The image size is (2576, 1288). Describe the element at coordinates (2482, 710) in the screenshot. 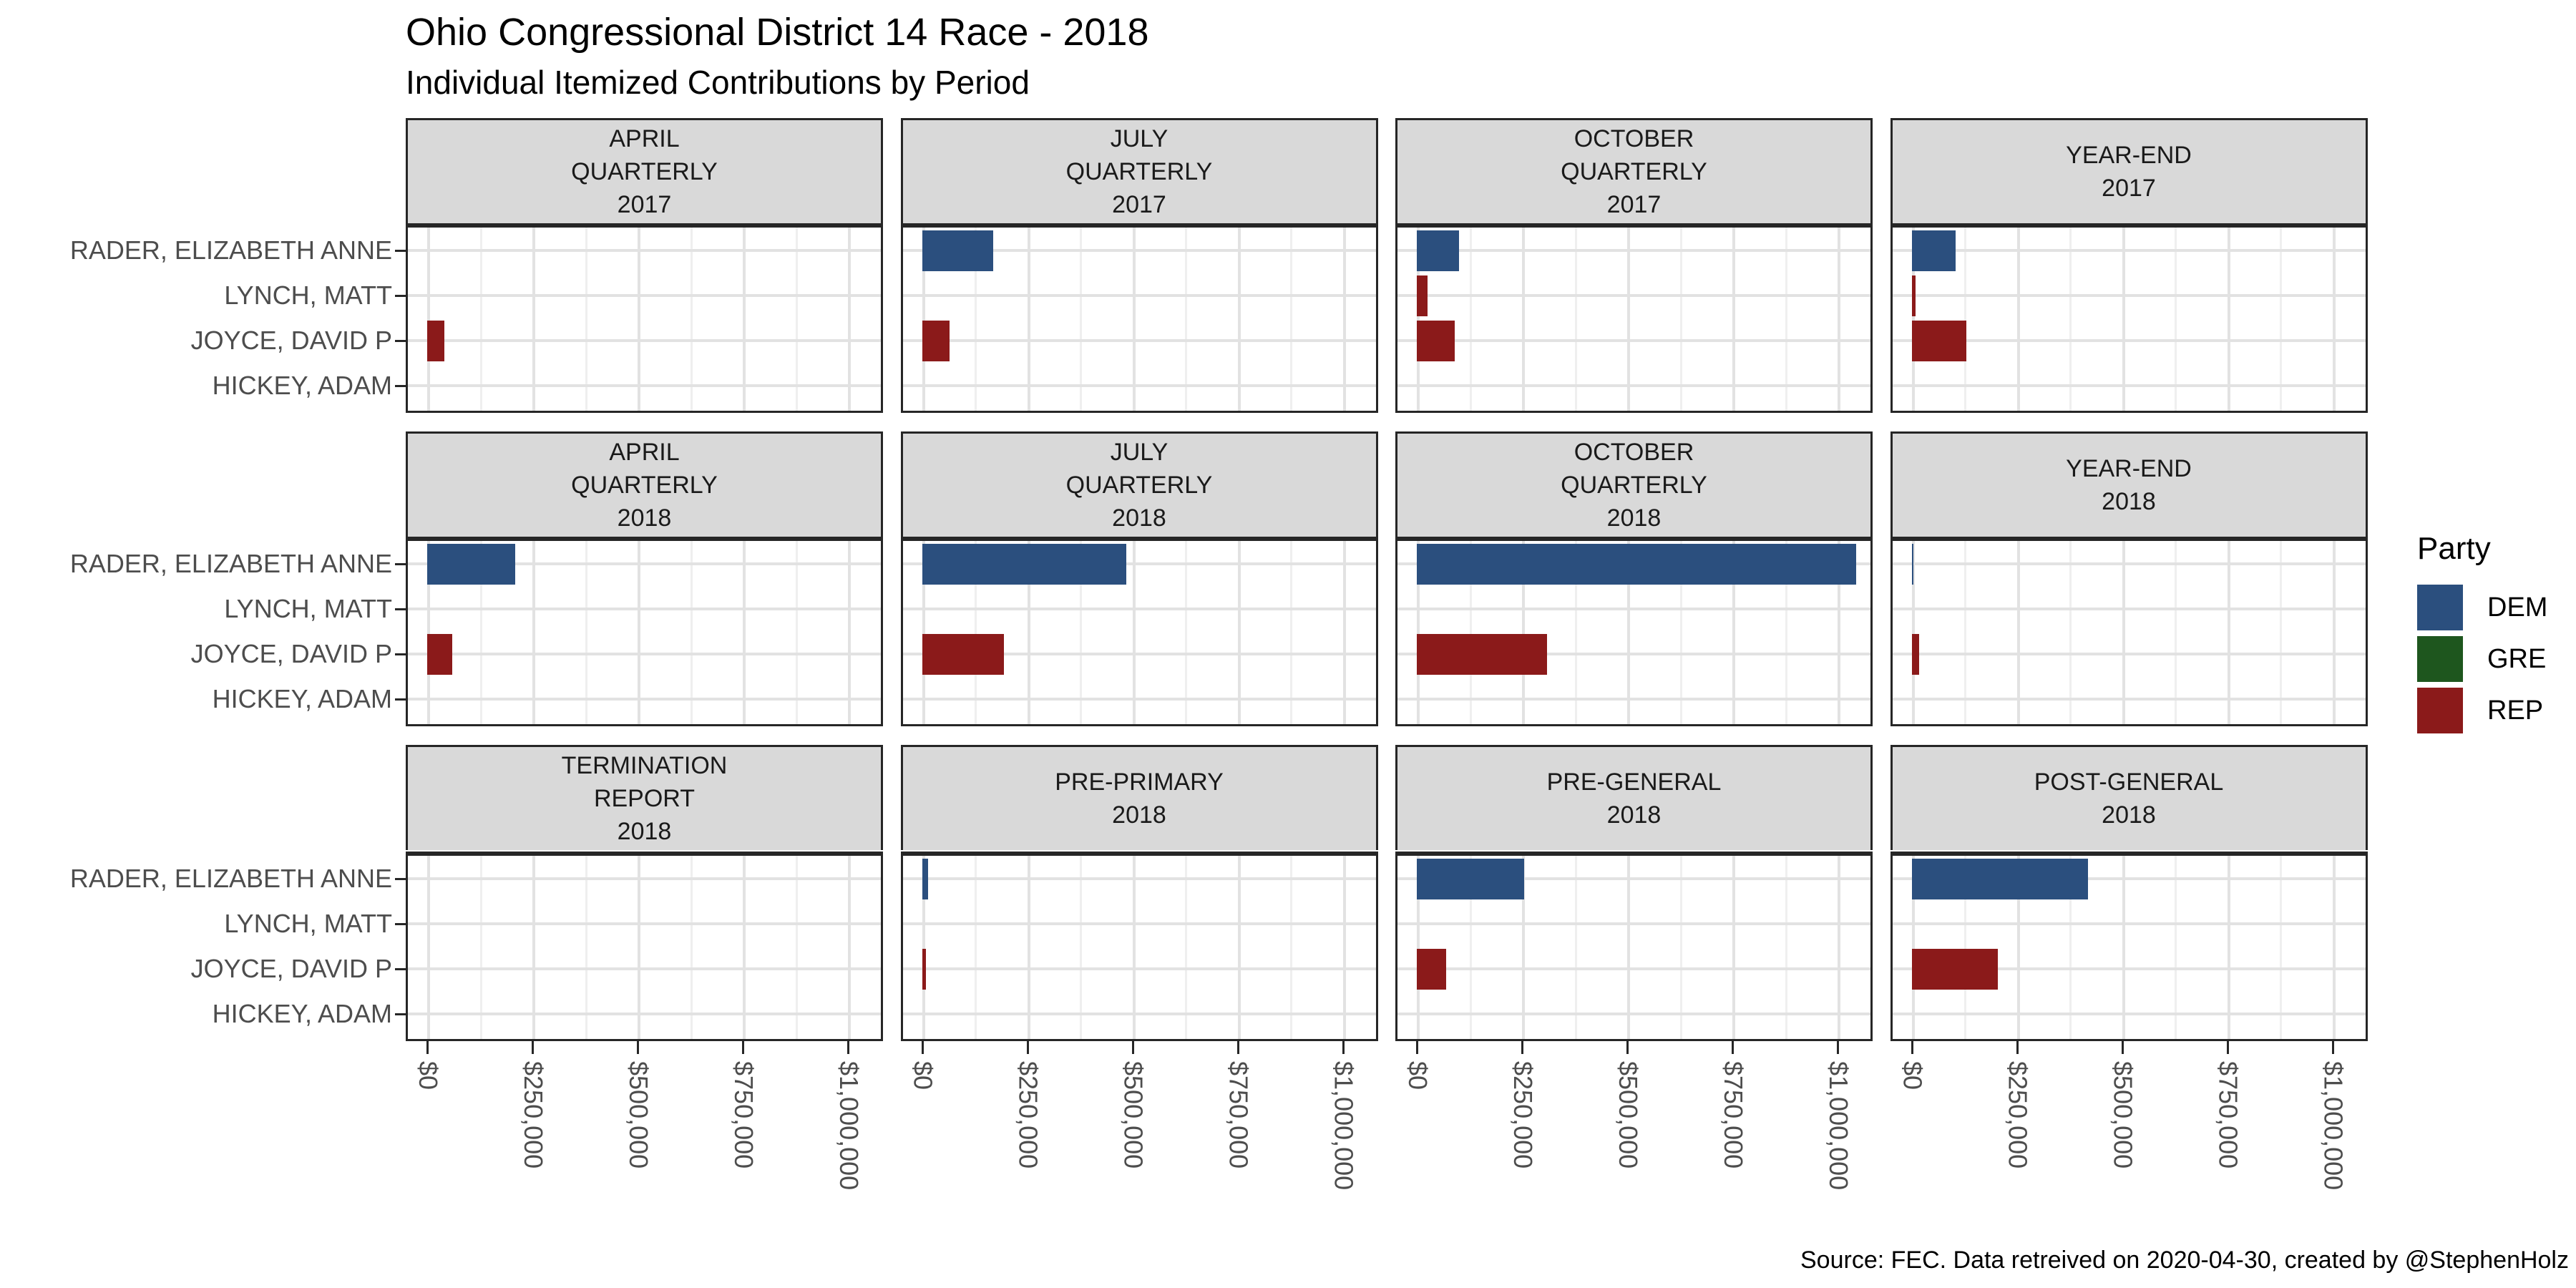

I see `legend-item-rep: REP` at that location.